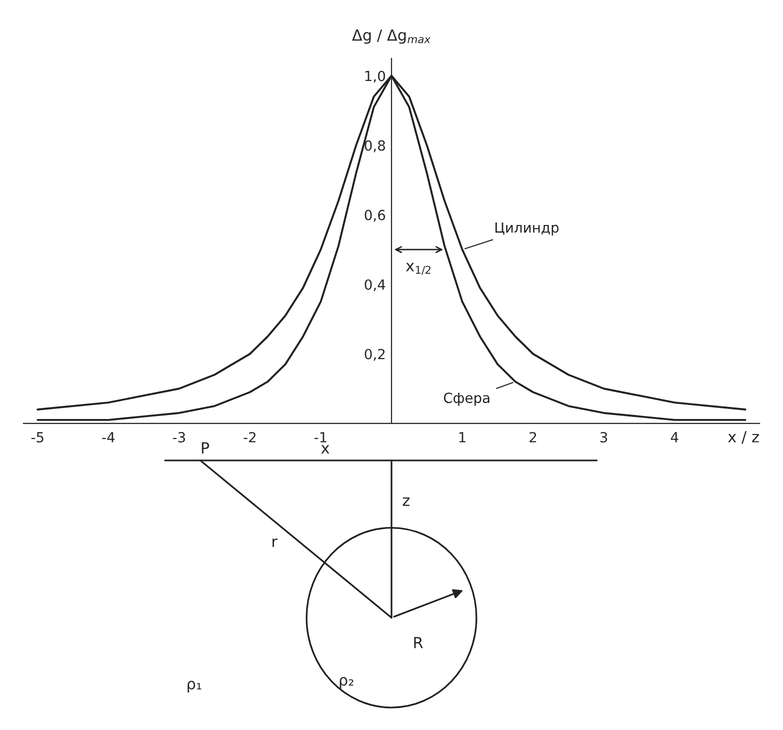  What do you see at coordinates (374, 146) in the screenshot?
I see `y-tick-label: 0,8` at bounding box center [374, 146].